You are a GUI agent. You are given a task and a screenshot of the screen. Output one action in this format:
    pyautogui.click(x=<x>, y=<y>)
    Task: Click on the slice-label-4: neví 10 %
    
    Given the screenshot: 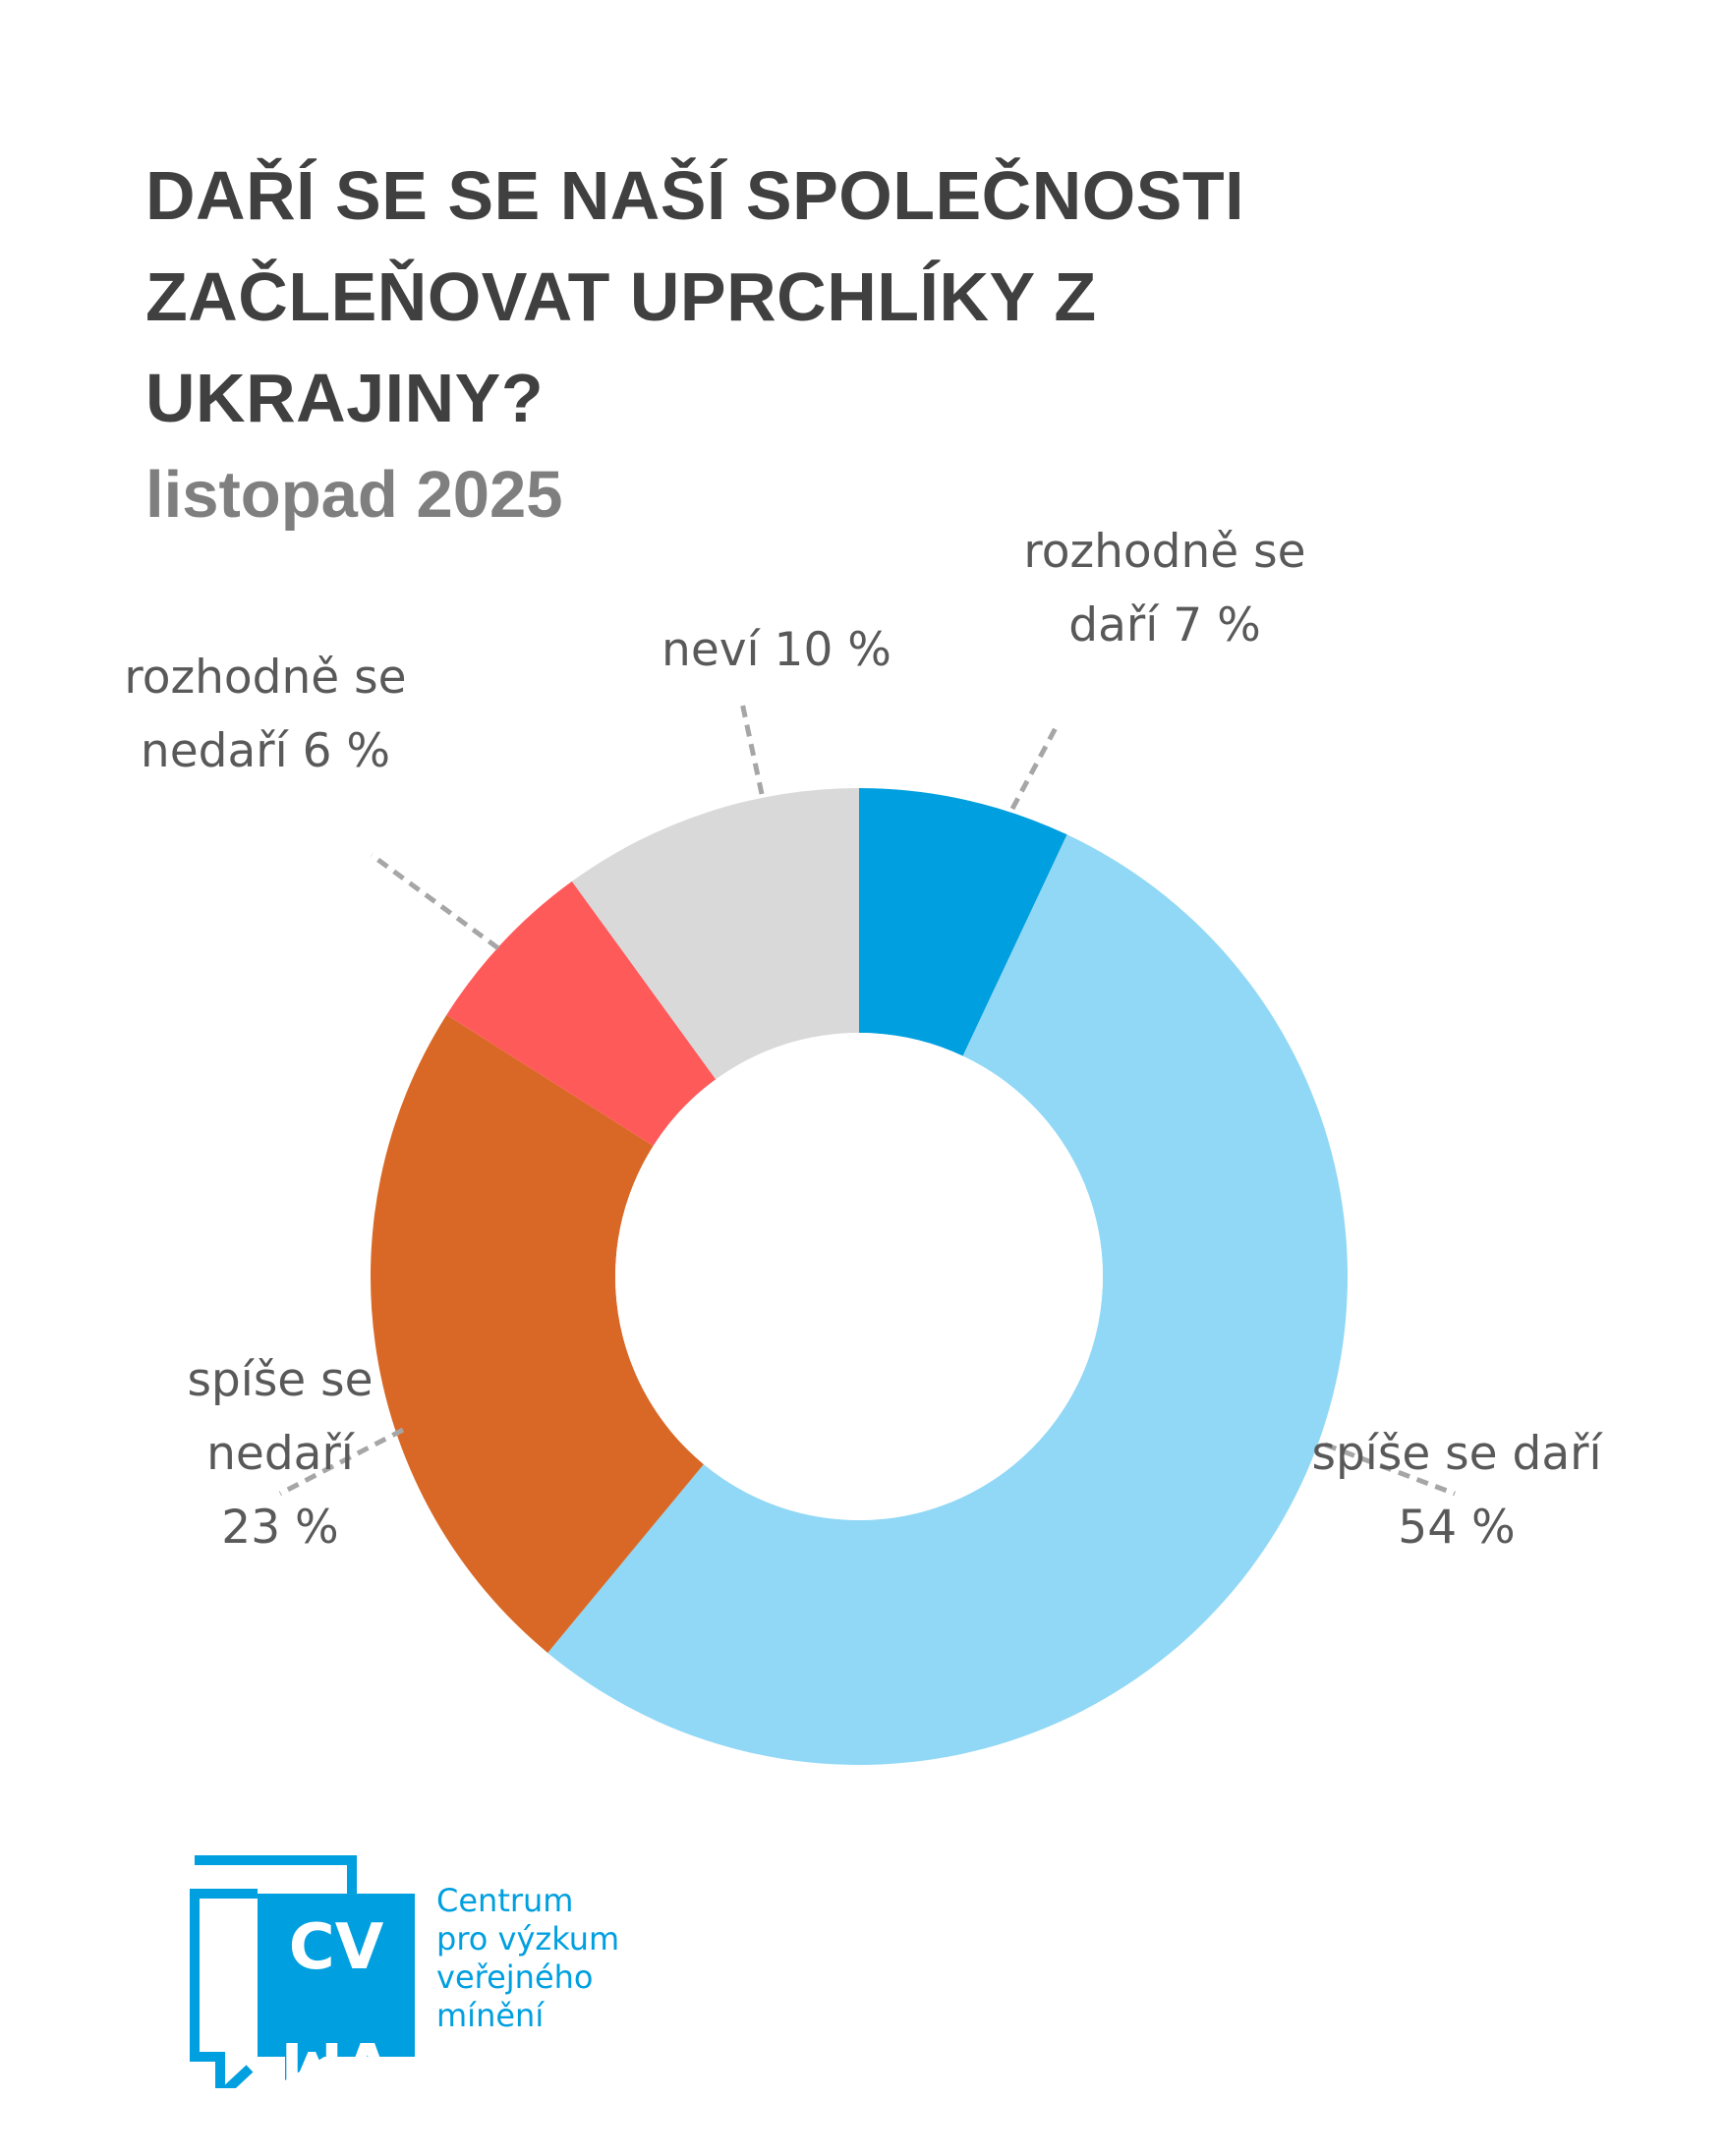 What is the action you would take?
    pyautogui.click(x=776, y=650)
    